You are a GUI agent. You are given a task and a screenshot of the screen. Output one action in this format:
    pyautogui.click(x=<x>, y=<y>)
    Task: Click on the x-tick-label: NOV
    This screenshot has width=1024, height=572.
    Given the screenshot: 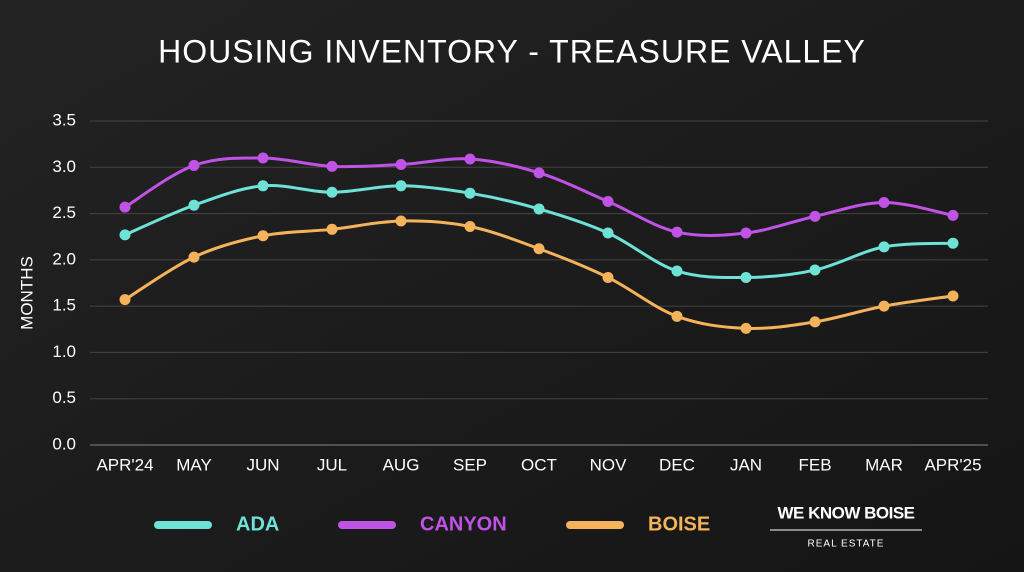 What is the action you would take?
    pyautogui.click(x=609, y=464)
    